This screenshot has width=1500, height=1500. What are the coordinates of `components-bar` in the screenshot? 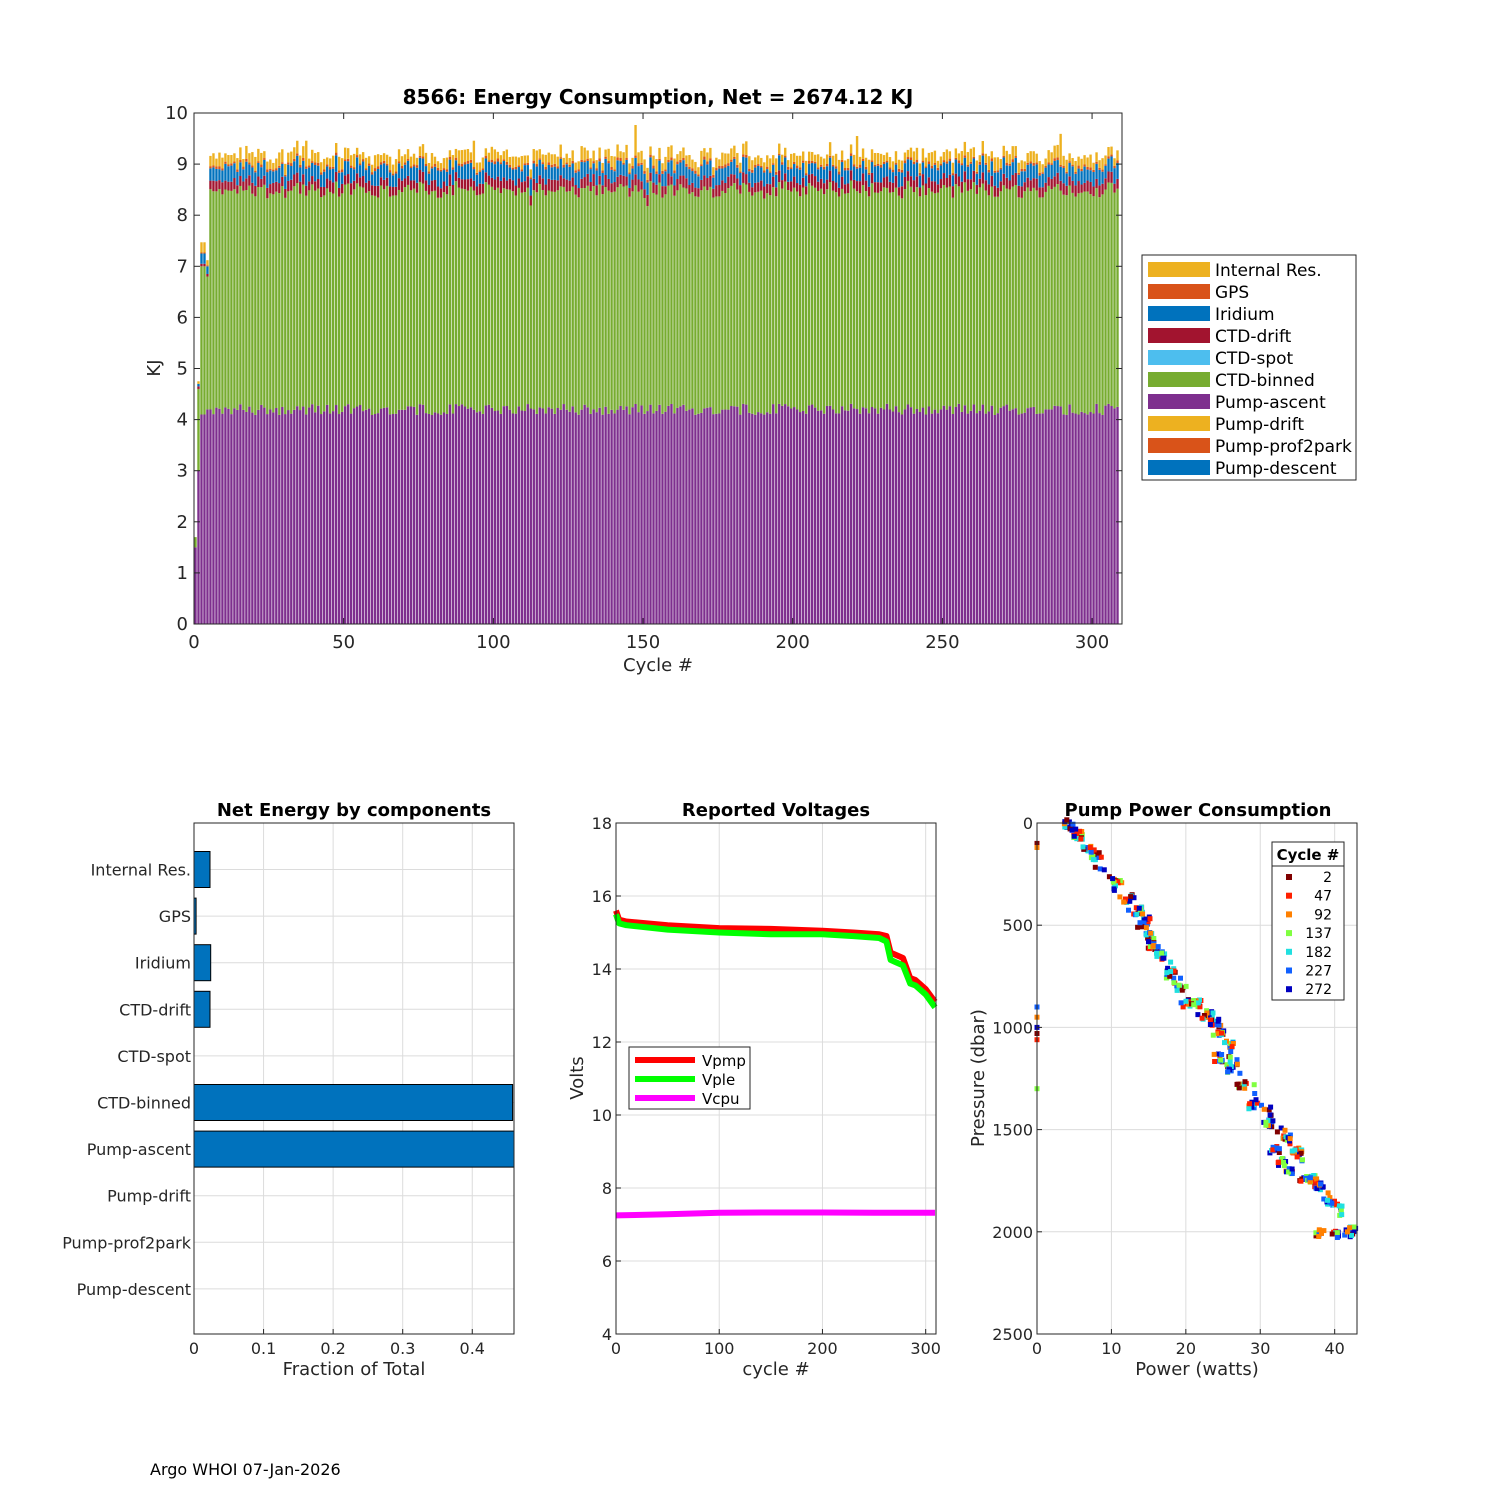 It's located at (202, 1009).